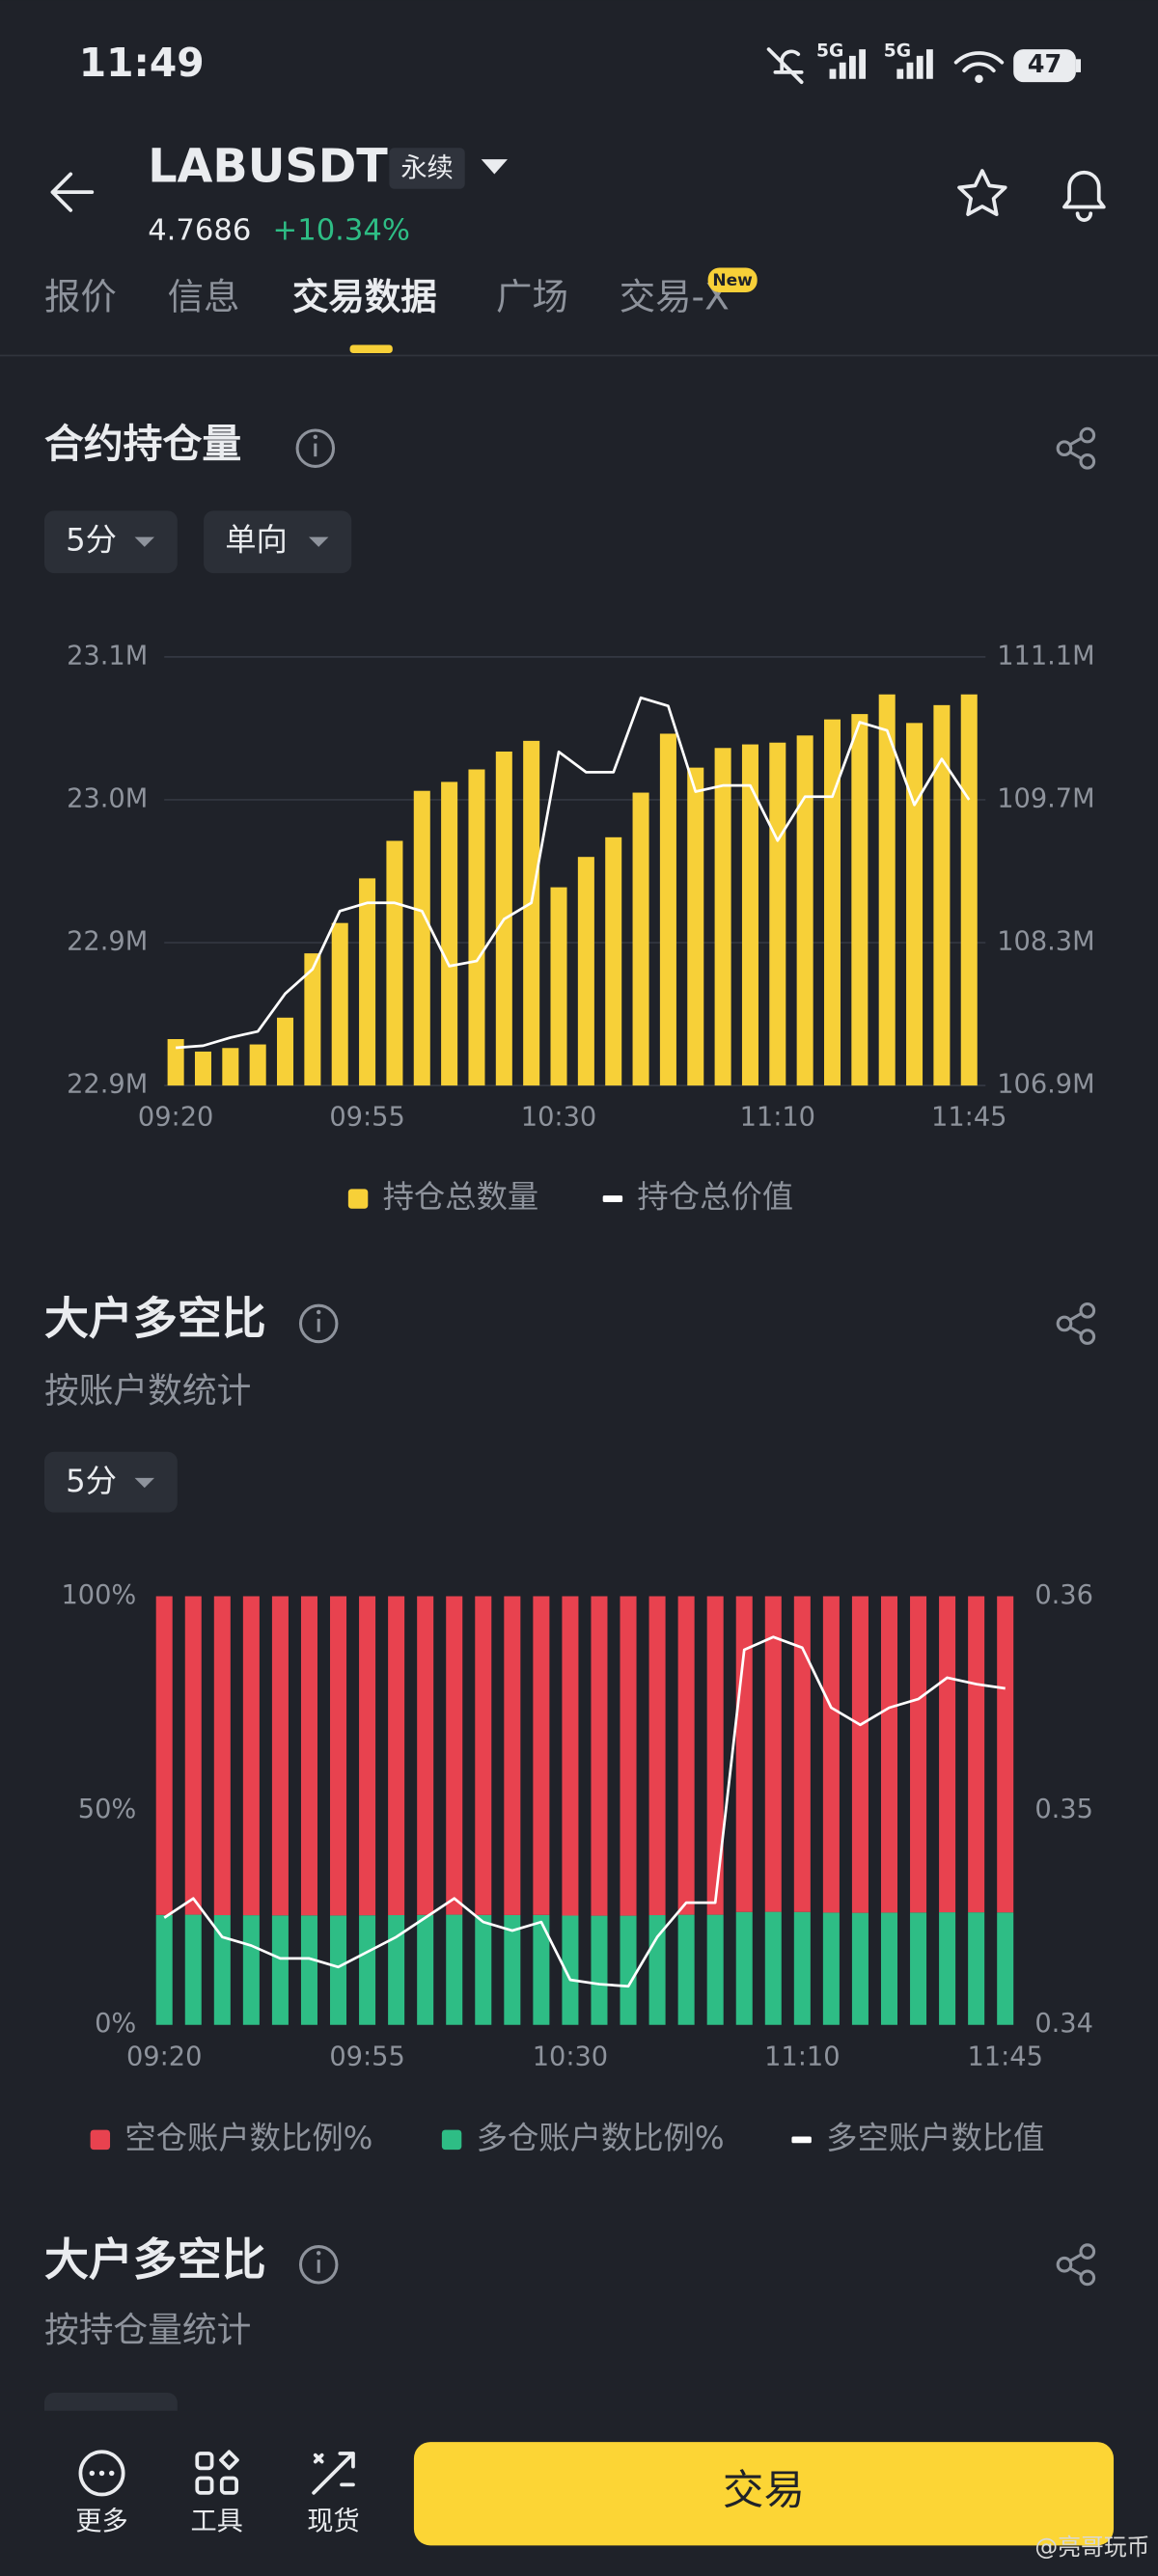 The image size is (1158, 2576). What do you see at coordinates (558, 1118) in the screenshot?
I see `x-tick-label: 10:30` at bounding box center [558, 1118].